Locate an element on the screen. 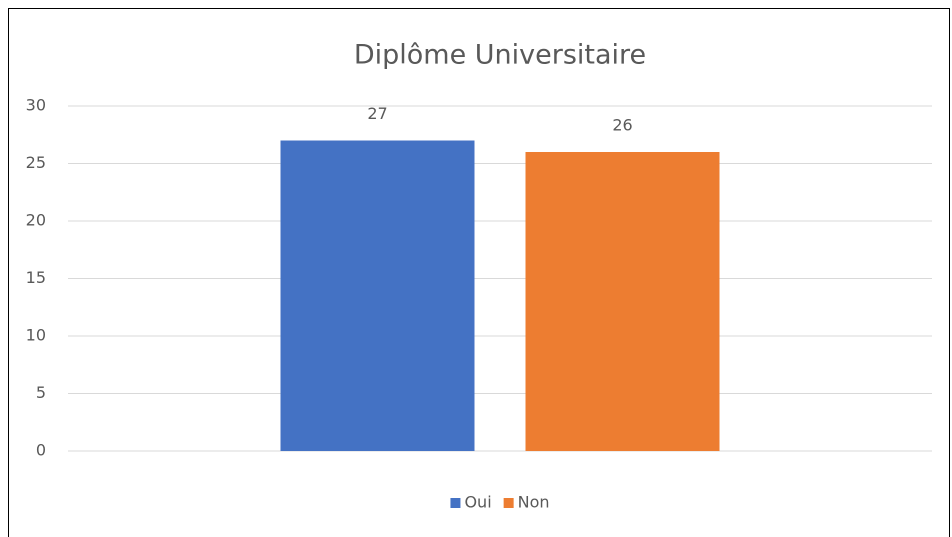  y-tick-label: 20 is located at coordinates (36, 220).